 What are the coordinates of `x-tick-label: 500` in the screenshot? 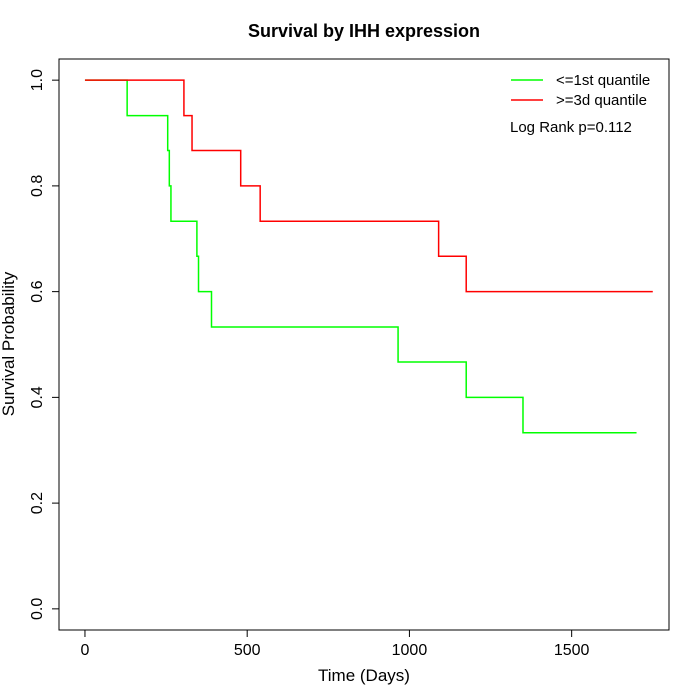 It's located at (247, 650).